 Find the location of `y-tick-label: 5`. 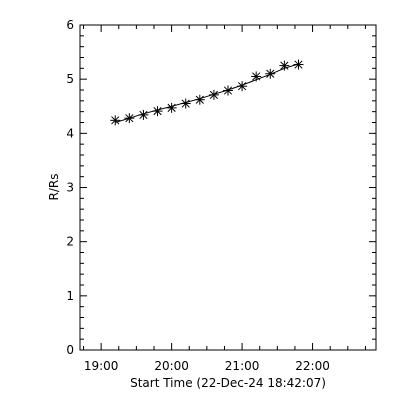

y-tick-label: 5 is located at coordinates (70, 79).